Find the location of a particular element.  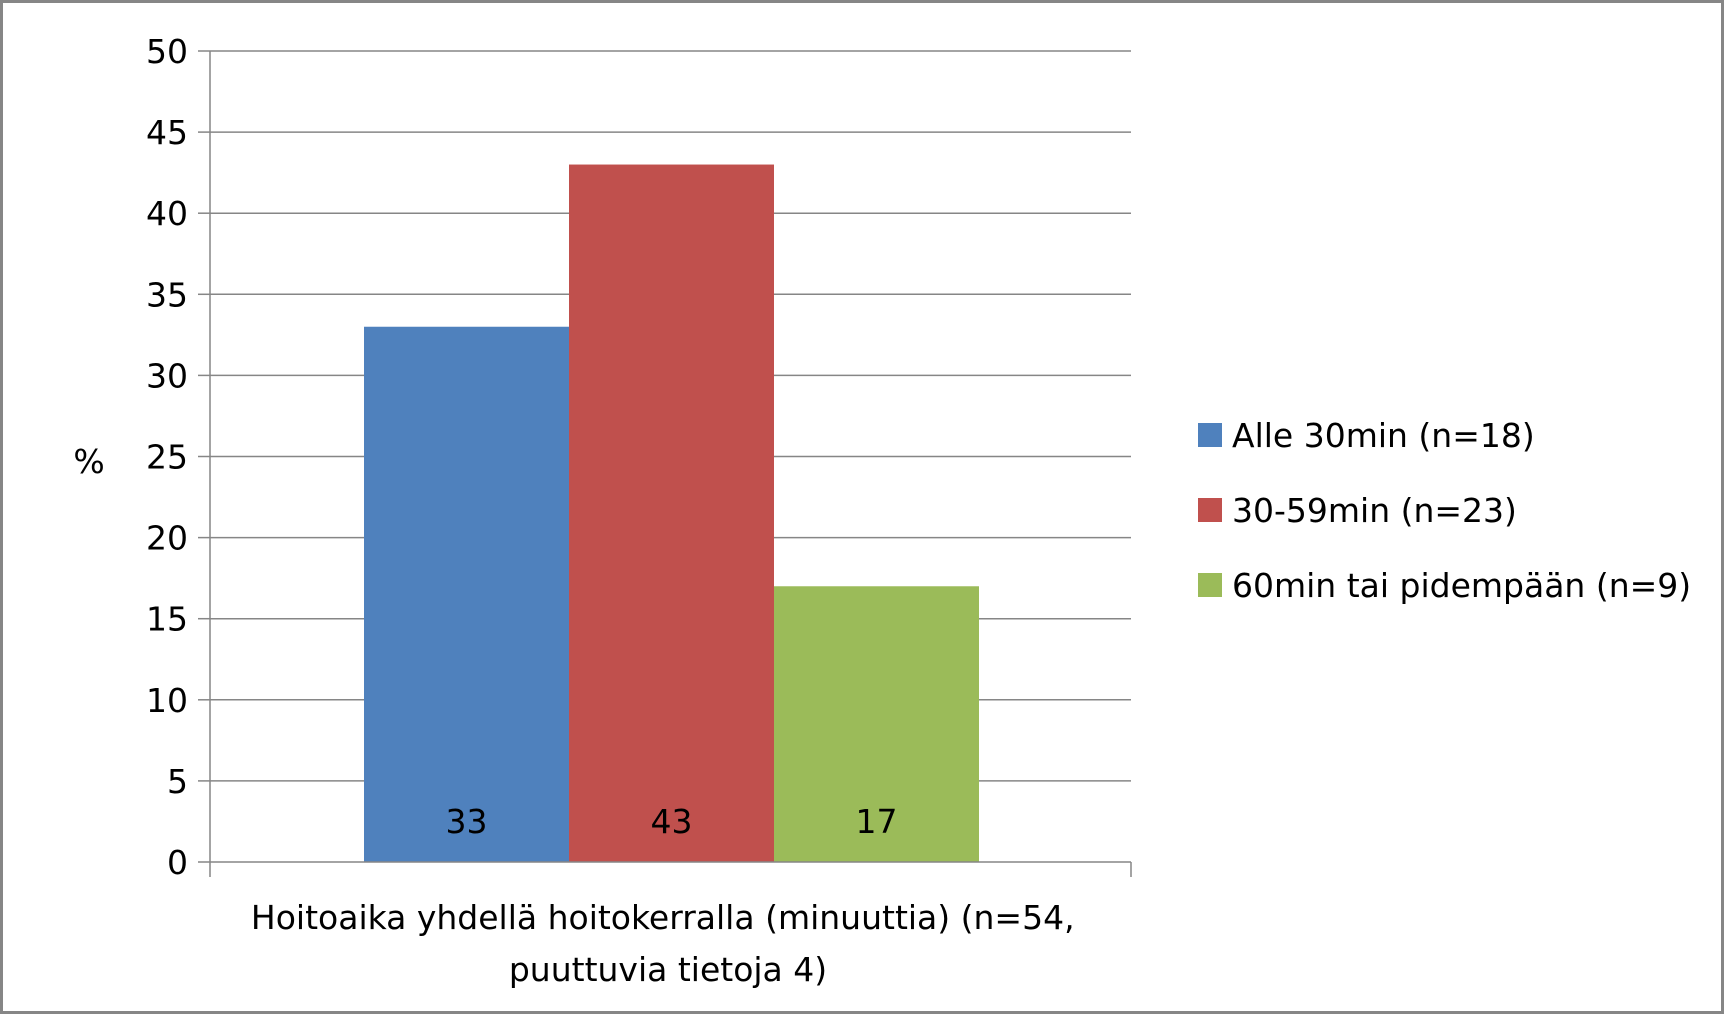

data-label-series-3: 17 is located at coordinates (877, 821).